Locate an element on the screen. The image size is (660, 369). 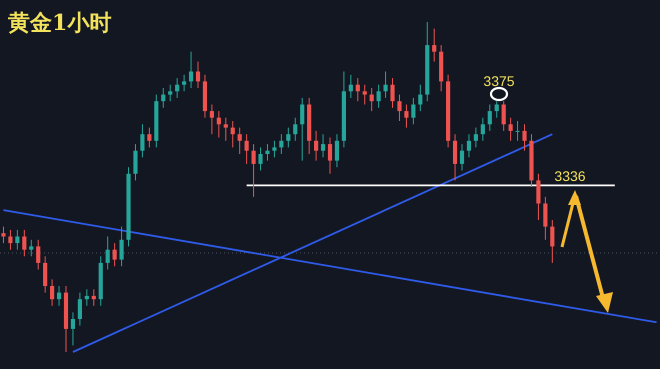
annotation: 3336 is located at coordinates (570, 176).